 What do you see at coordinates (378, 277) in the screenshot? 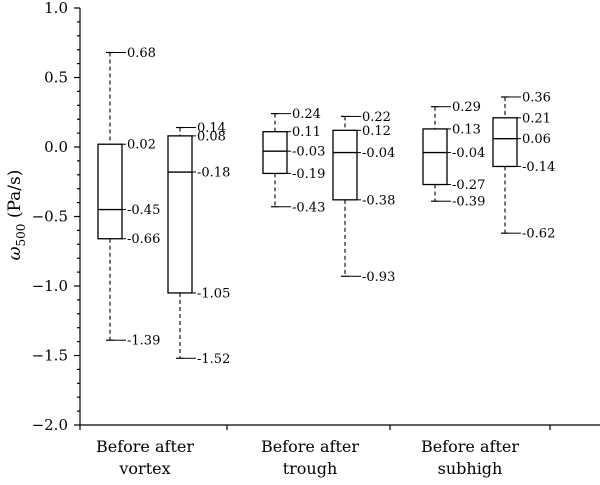
I see `min-value-label: -0.93` at bounding box center [378, 277].